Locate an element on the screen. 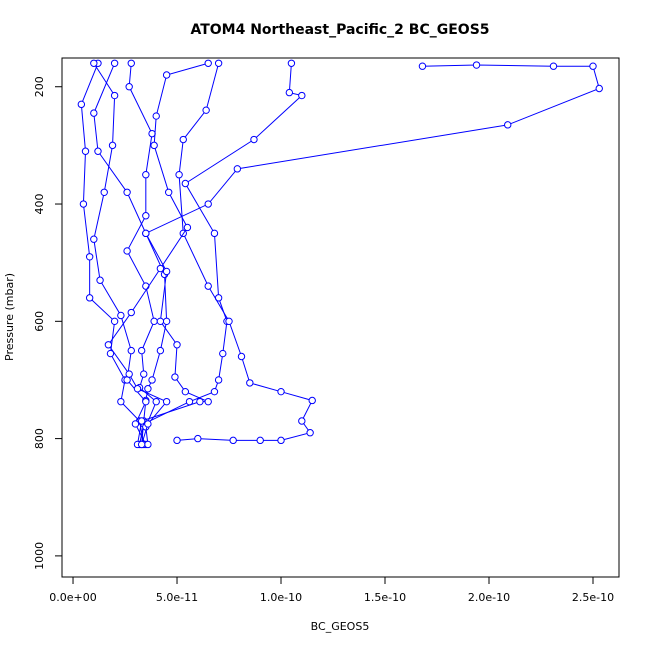 The image size is (650, 654). x-tick-label: 1.0e-10 is located at coordinates (281, 597).